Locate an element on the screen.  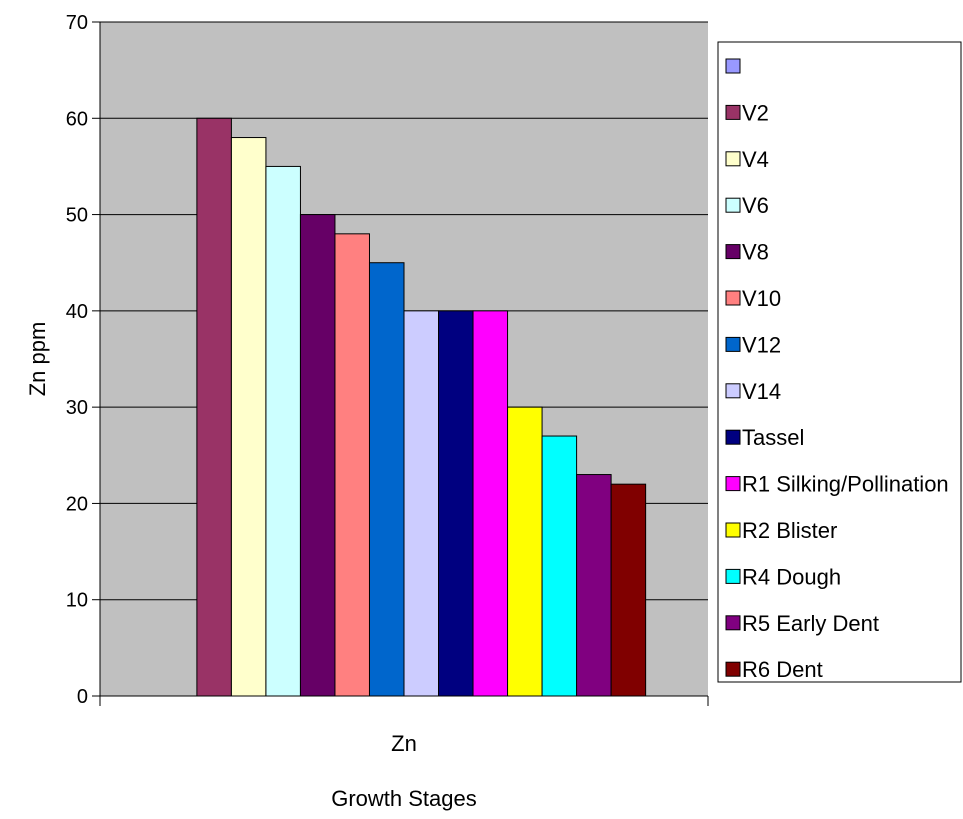
y-tick-label: 20 is located at coordinates (77, 504).